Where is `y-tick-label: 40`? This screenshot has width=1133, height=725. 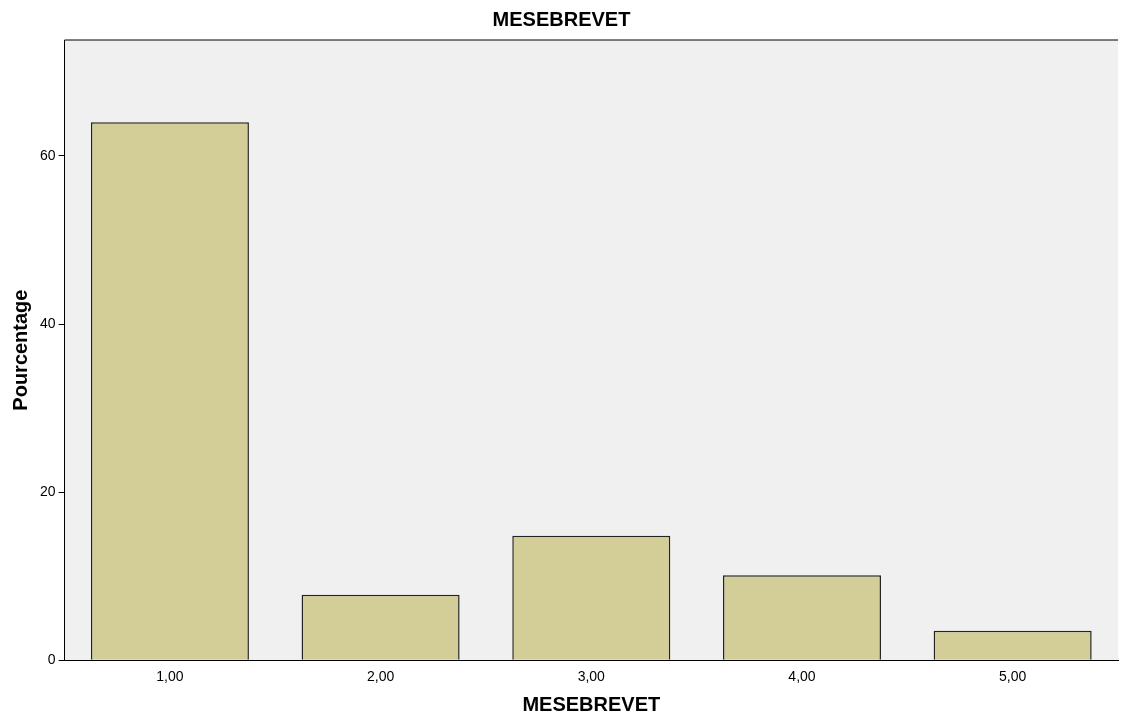 y-tick-label: 40 is located at coordinates (47, 322).